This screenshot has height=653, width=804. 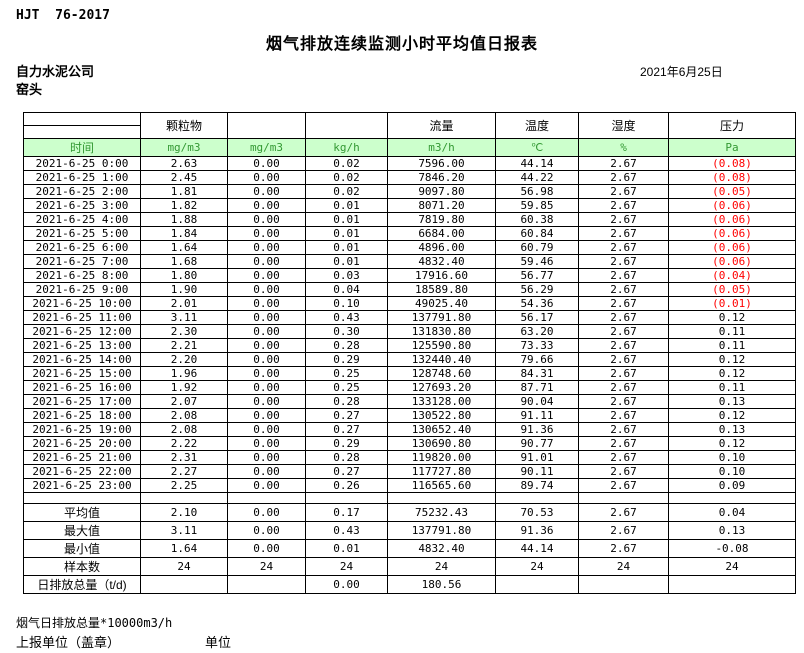 I want to click on value-cell: 60.84, so click(x=537, y=233).